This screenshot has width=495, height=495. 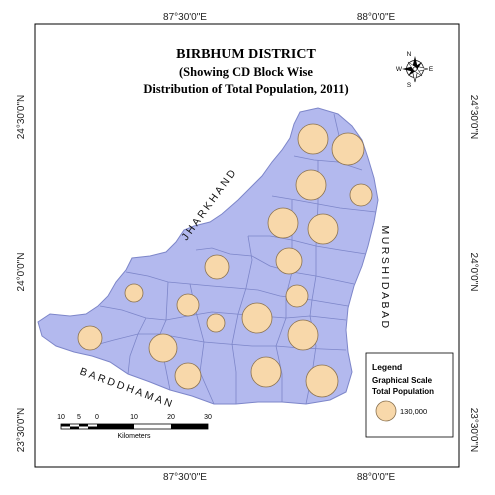 I want to click on legend-subtitle-line2: Total Population, so click(x=403, y=391).